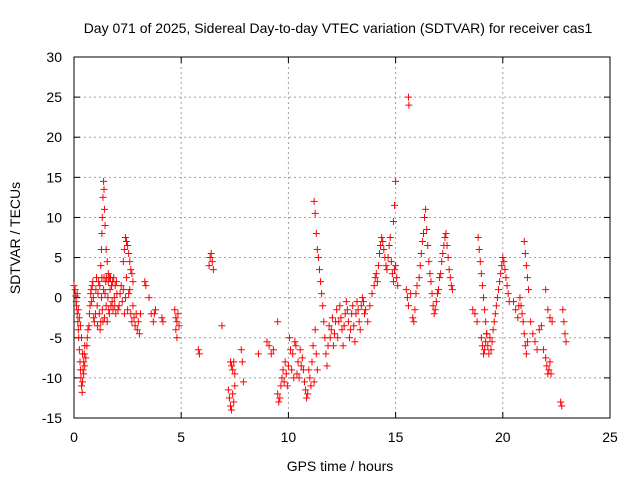  Describe the element at coordinates (289, 437) in the screenshot. I see `x-tick-label: 10` at that location.